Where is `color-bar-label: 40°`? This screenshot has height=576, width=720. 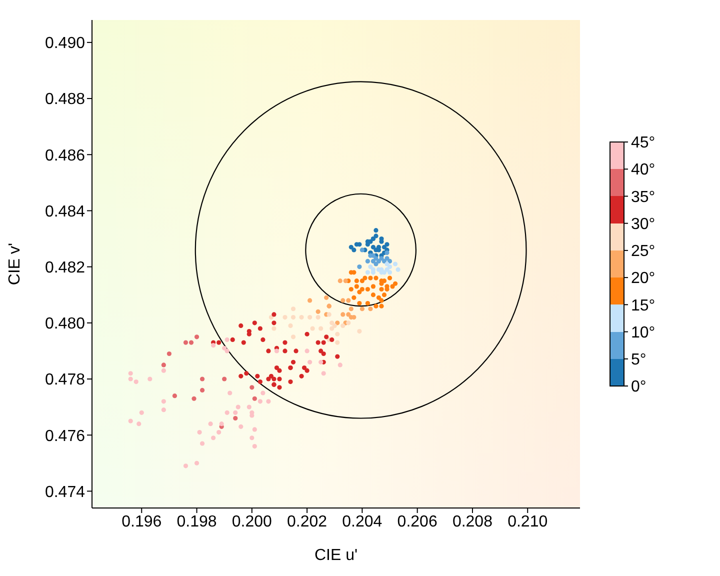
color-bar-label: 40° is located at coordinates (643, 170).